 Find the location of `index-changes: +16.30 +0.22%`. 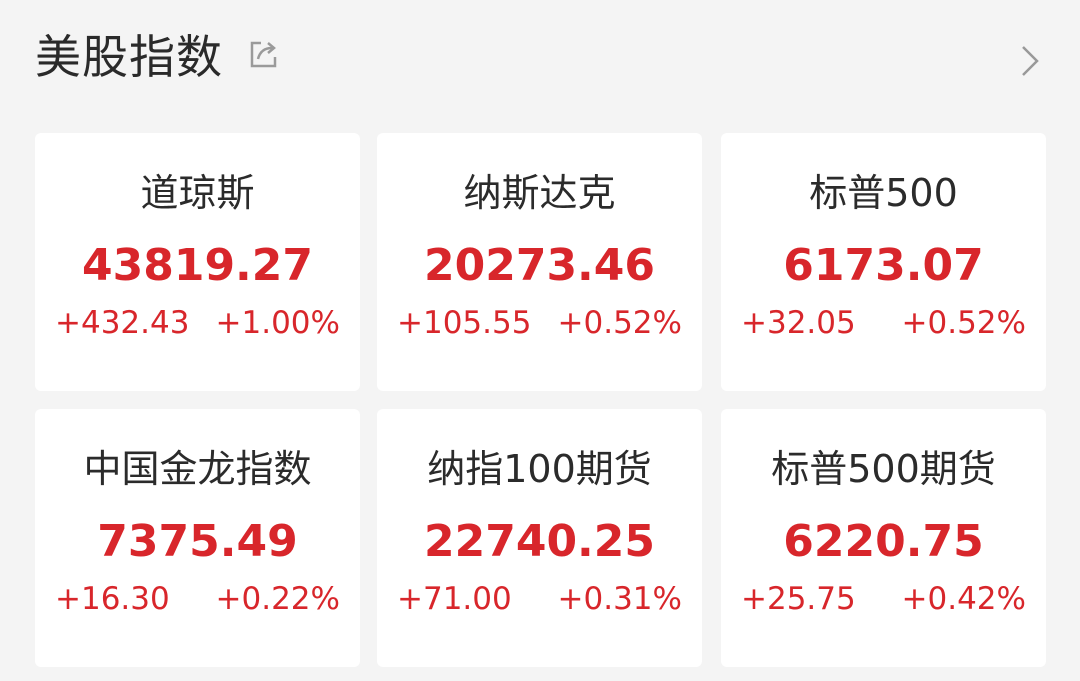

index-changes: +16.30 +0.22% is located at coordinates (197, 599).